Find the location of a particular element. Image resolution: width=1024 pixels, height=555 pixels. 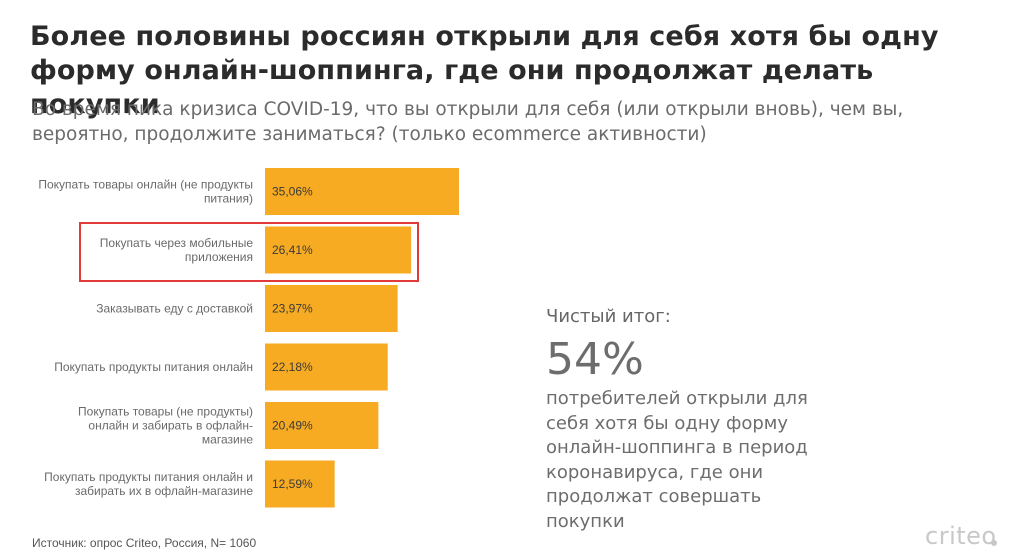

bar-value-label: 26,41% is located at coordinates (292, 250).